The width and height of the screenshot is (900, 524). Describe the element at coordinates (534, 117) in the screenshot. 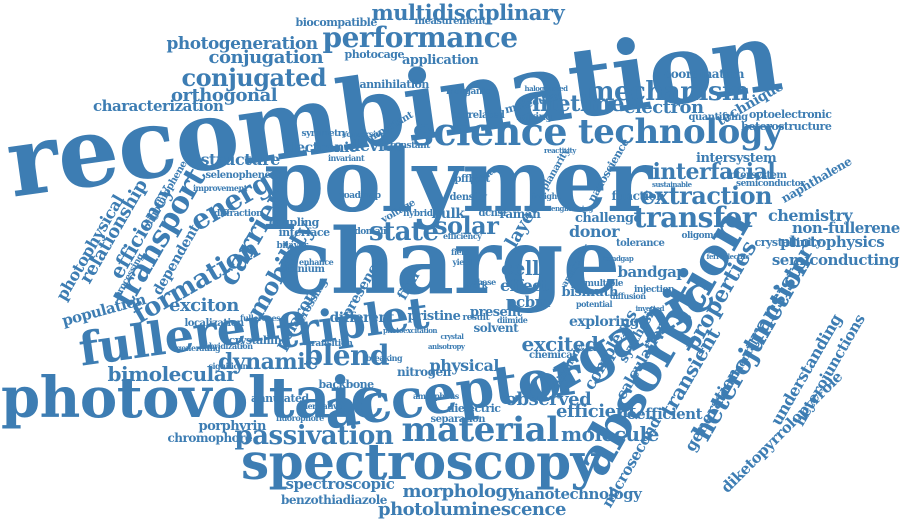

I see `cloud-word: mixing` at that location.